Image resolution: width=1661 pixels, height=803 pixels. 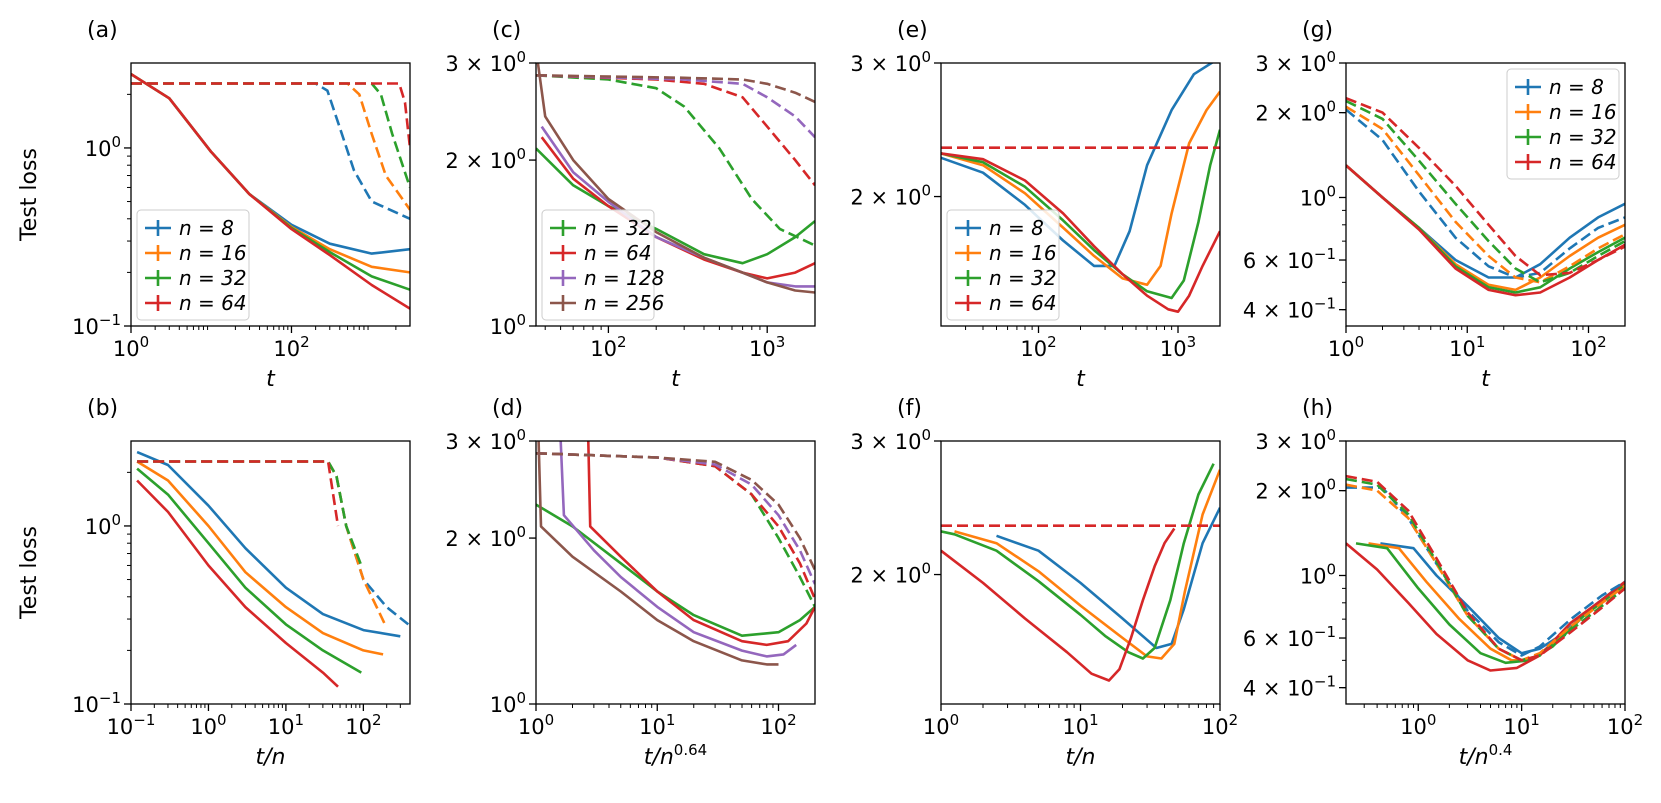 What do you see at coordinates (675, 511) in the screenshot?
I see `series-line-n-256-dashed` at bounding box center [675, 511].